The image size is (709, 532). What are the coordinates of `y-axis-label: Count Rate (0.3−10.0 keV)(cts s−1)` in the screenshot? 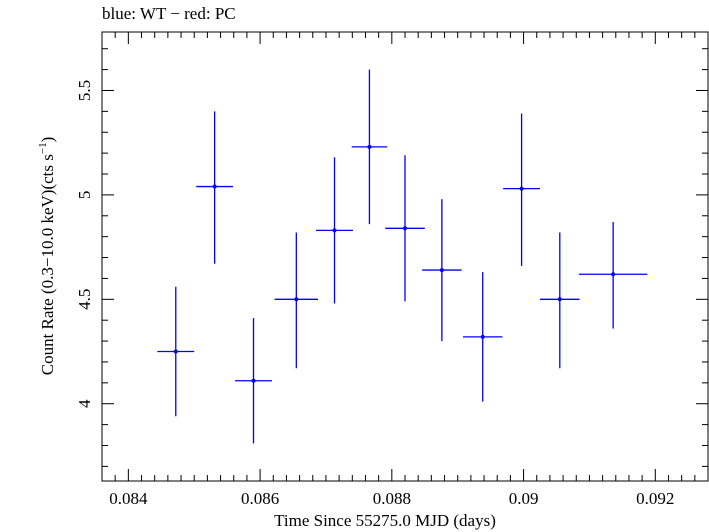 It's located at (47, 256).